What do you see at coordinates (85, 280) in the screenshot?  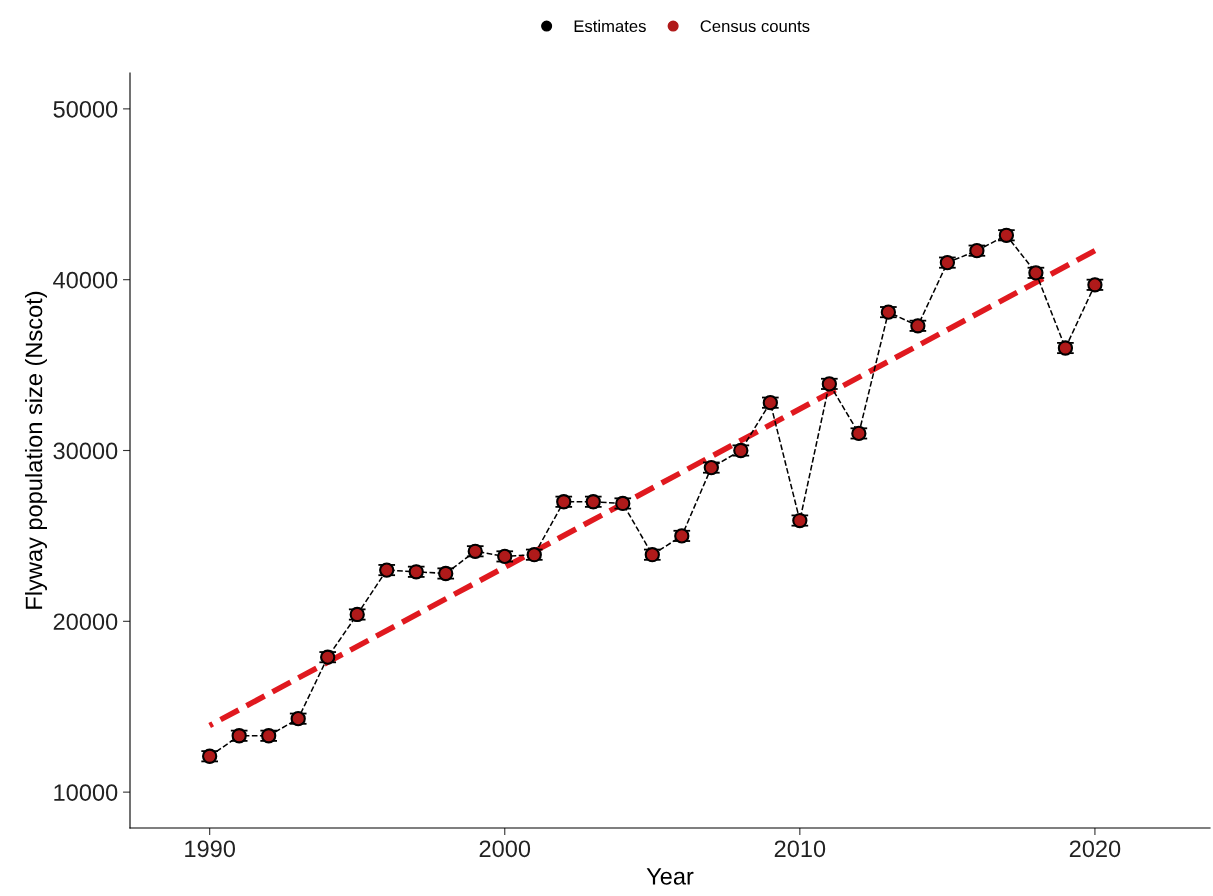 I see `y-tick-label: 40000` at bounding box center [85, 280].